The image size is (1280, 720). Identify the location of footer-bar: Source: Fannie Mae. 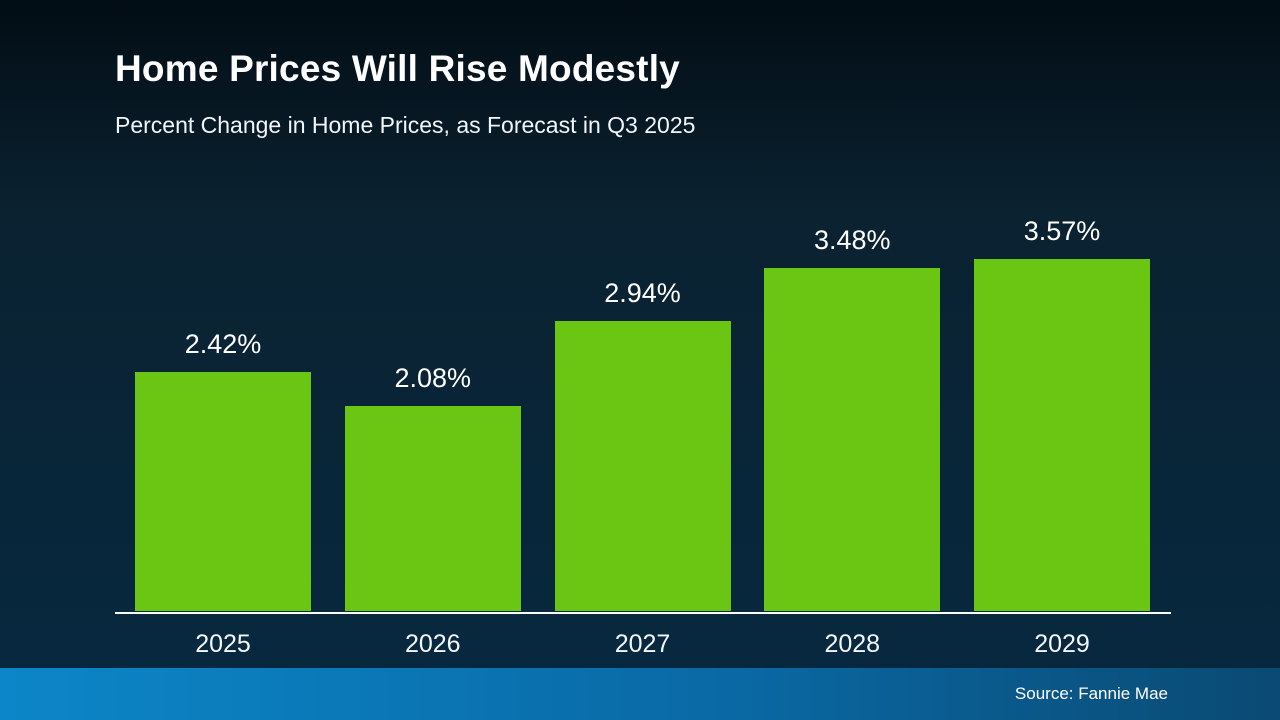
(640, 694).